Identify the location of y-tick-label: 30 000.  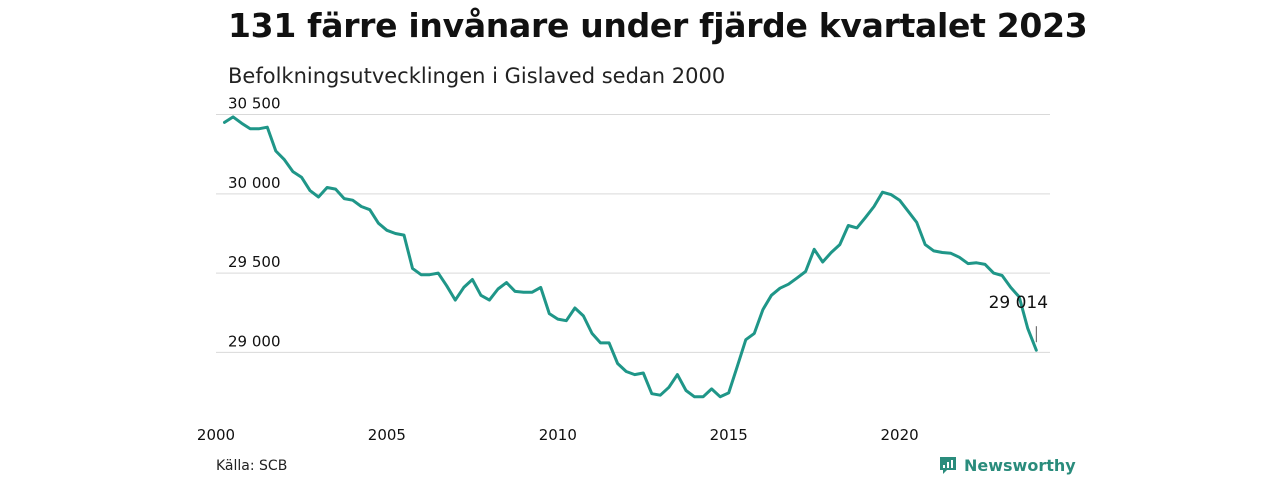
(254, 183).